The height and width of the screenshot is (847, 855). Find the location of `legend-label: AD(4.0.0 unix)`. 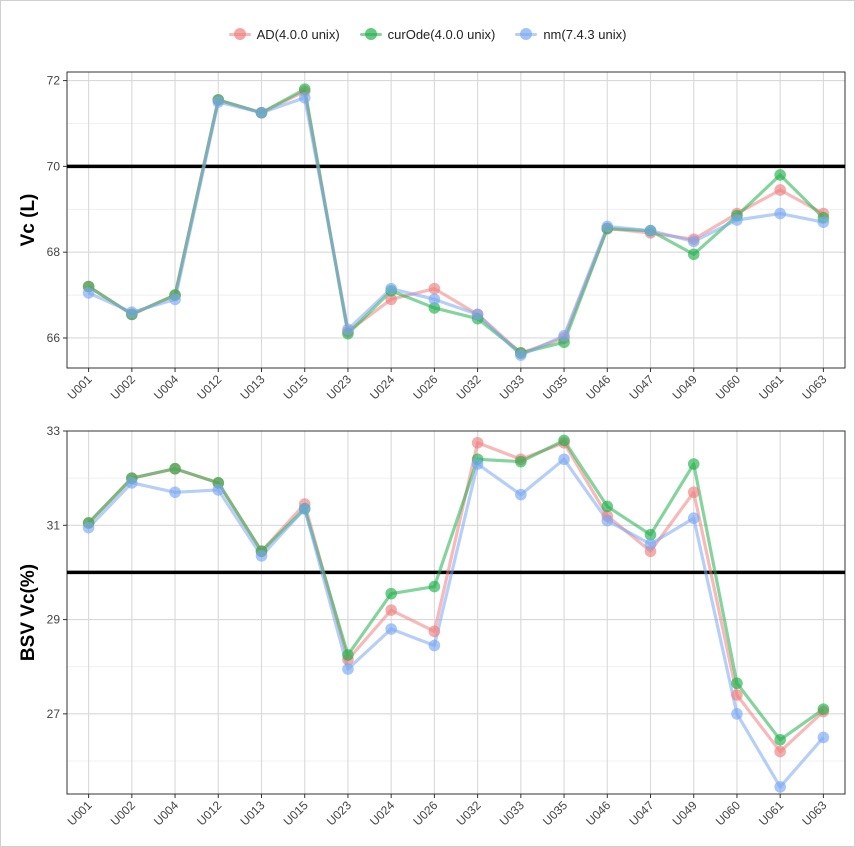

legend-label: AD(4.0.0 unix) is located at coordinates (298, 34).